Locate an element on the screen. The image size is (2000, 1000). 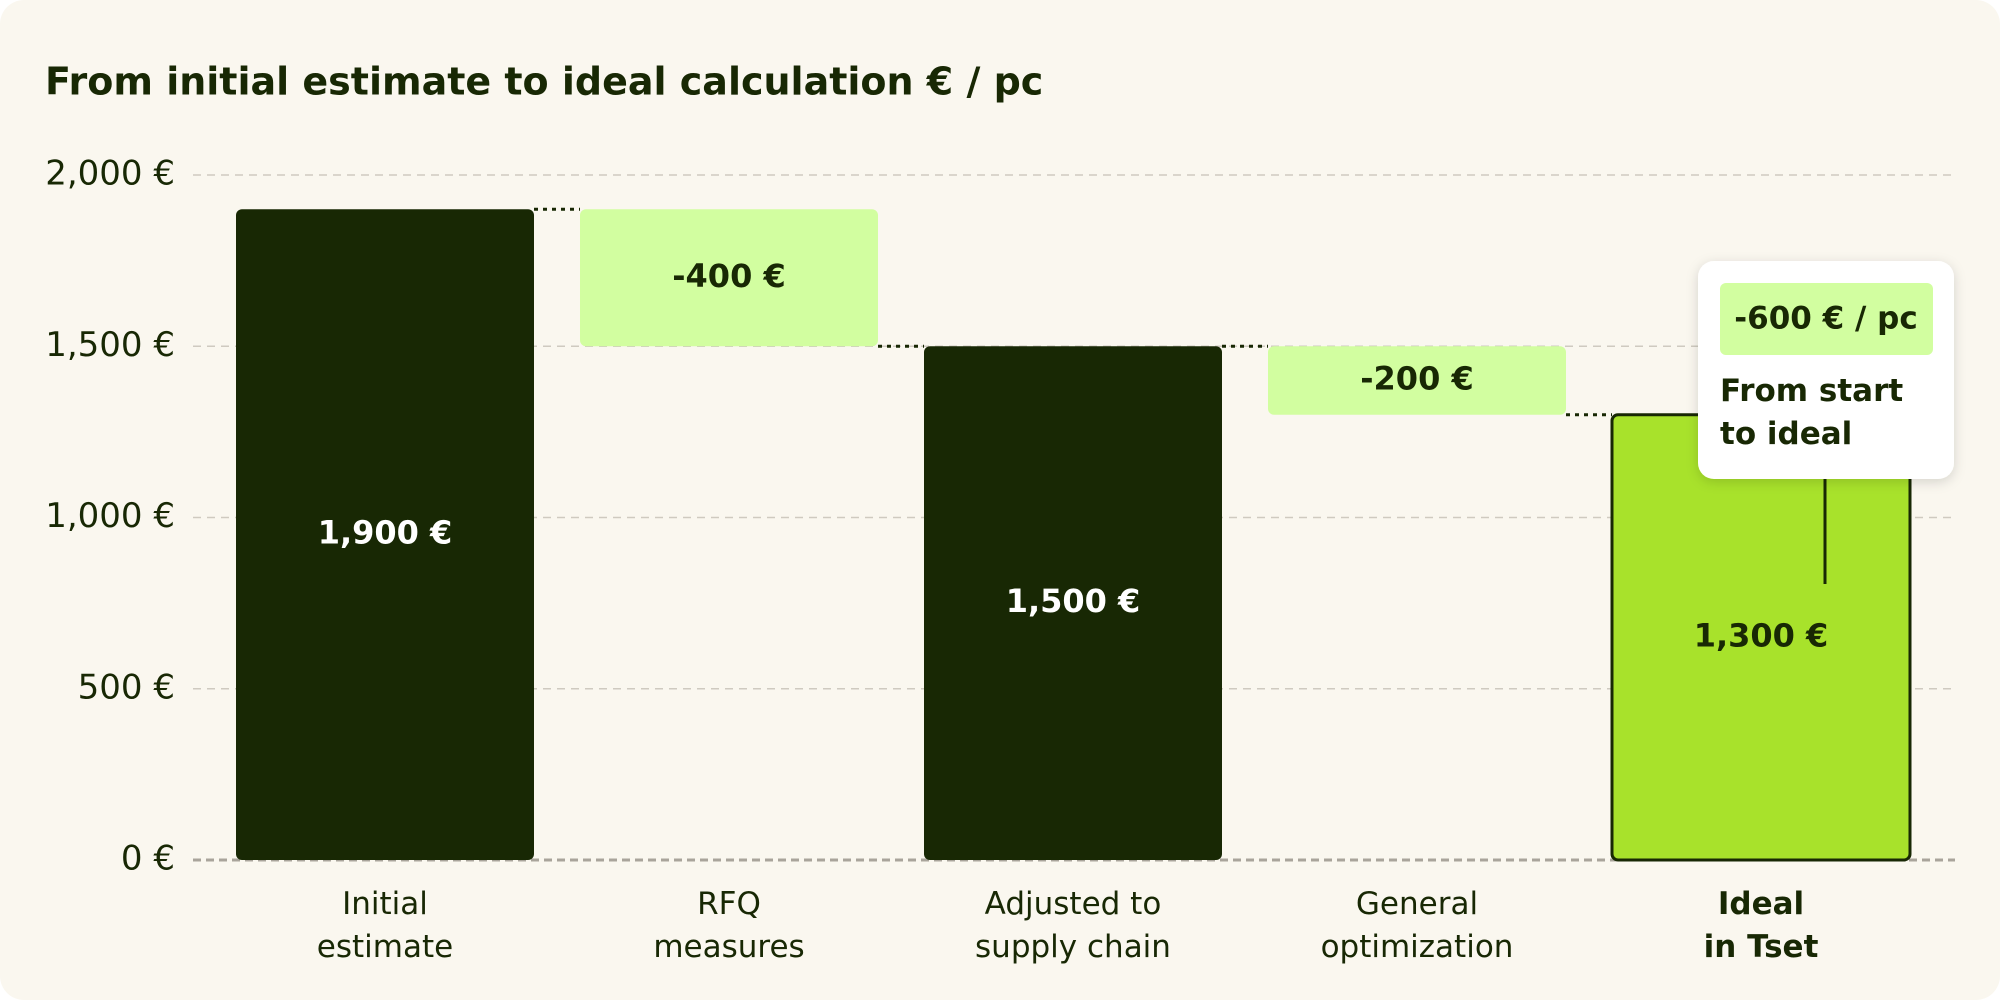
y-tick-label: 1,500 € is located at coordinates (110, 345).